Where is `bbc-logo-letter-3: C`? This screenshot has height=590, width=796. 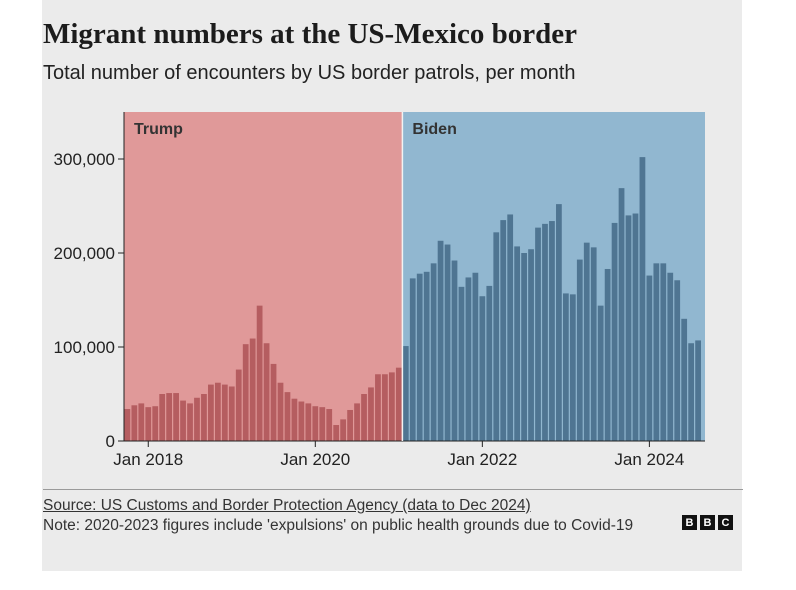 bbc-logo-letter-3: C is located at coordinates (725, 522).